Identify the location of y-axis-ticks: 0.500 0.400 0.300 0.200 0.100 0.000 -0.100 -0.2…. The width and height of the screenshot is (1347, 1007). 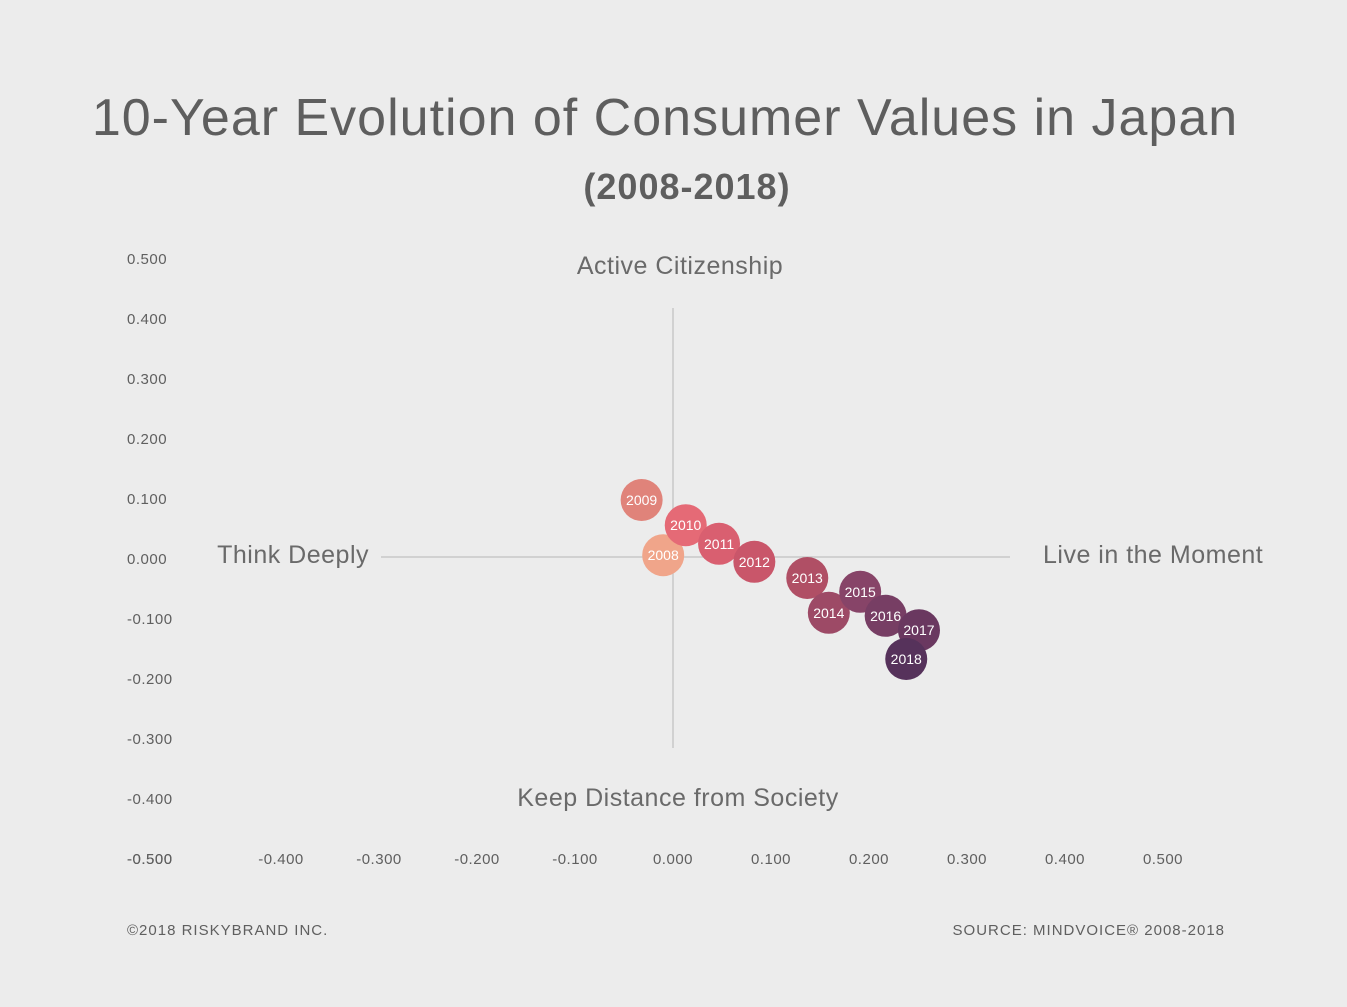
(150, 559).